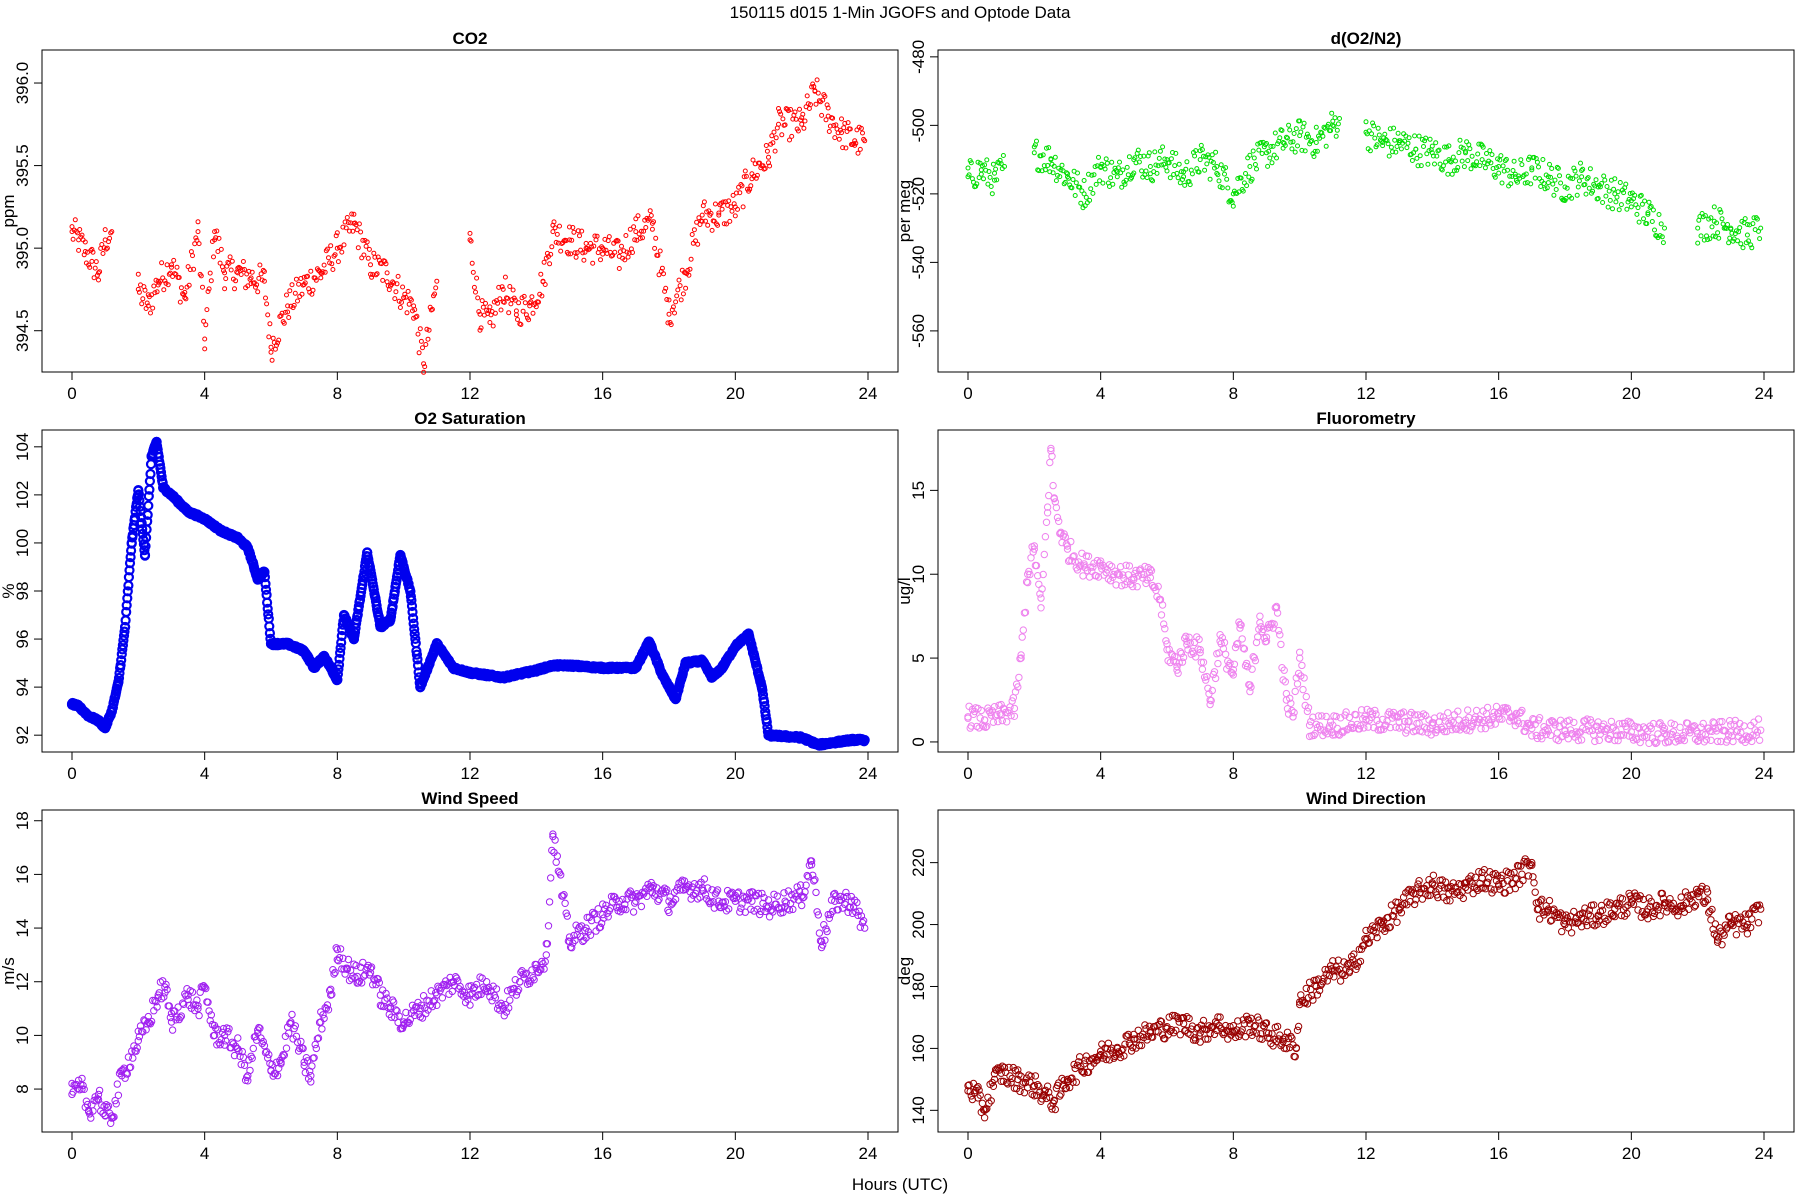 This screenshot has width=1800, height=1200. Describe the element at coordinates (22, 447) in the screenshot. I see `o2sat-ytick-label: 104` at that location.